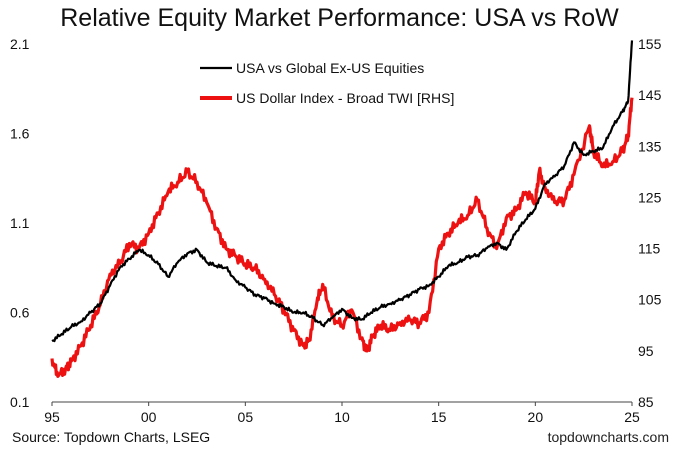 This screenshot has height=449, width=679. I want to click on y-left-tick-label: 1.6, so click(20, 134).